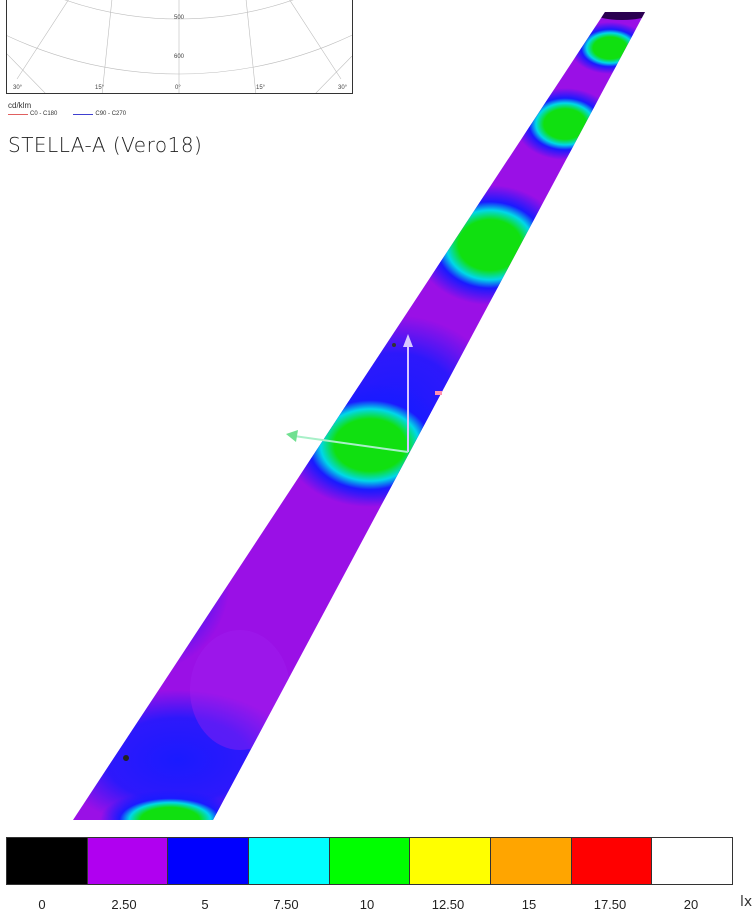  I want to click on polar-diagram: 500 600 30° 15° 0° 15° 30°, so click(179, 47).